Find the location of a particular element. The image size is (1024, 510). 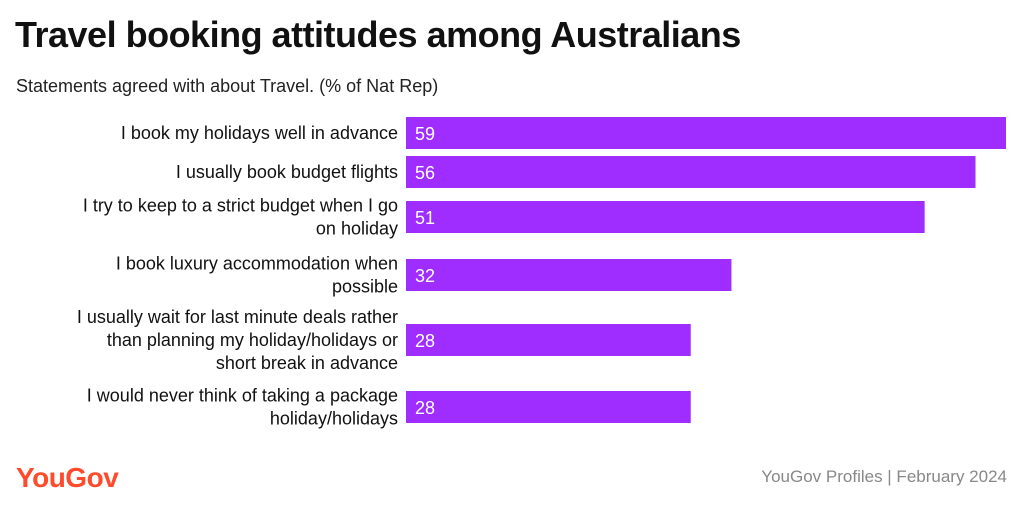

yougov-logo: YouGov is located at coordinates (67, 477).